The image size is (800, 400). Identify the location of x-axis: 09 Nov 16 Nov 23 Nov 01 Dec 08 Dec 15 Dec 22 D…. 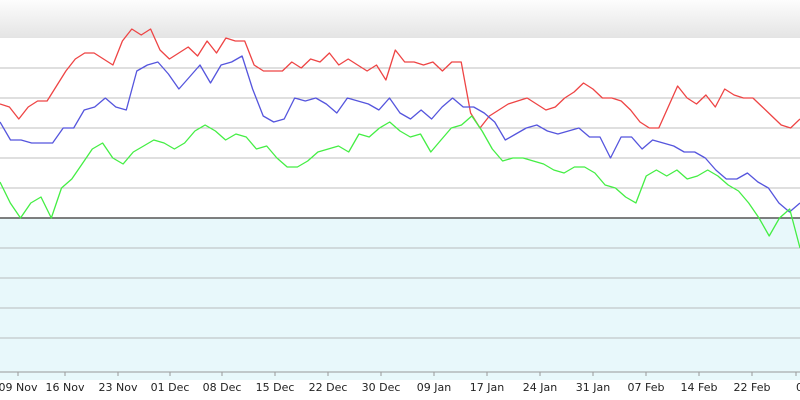
(400, 383).